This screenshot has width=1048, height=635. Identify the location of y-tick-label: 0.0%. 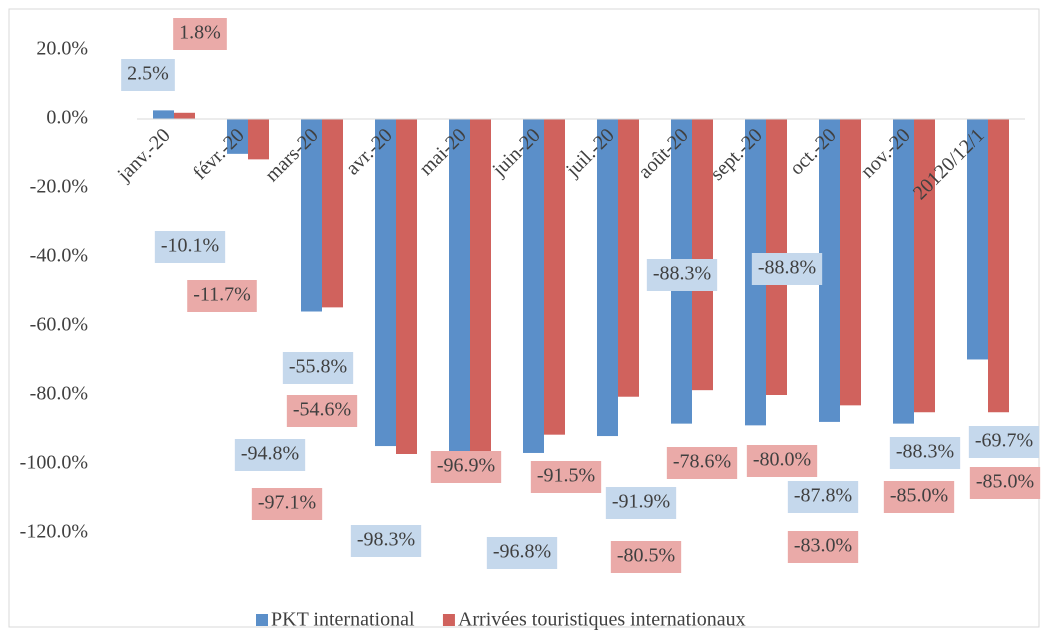
(67, 118).